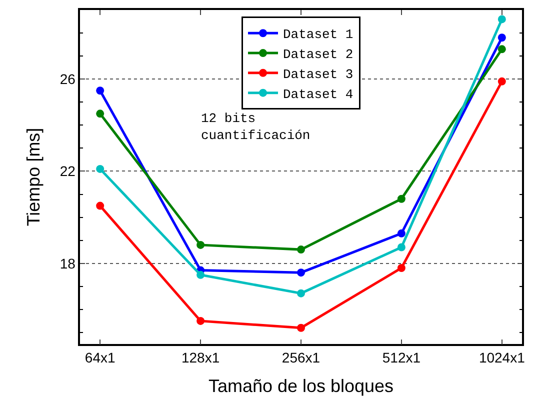  I want to click on legend-label: Dataset 2, so click(318, 54).